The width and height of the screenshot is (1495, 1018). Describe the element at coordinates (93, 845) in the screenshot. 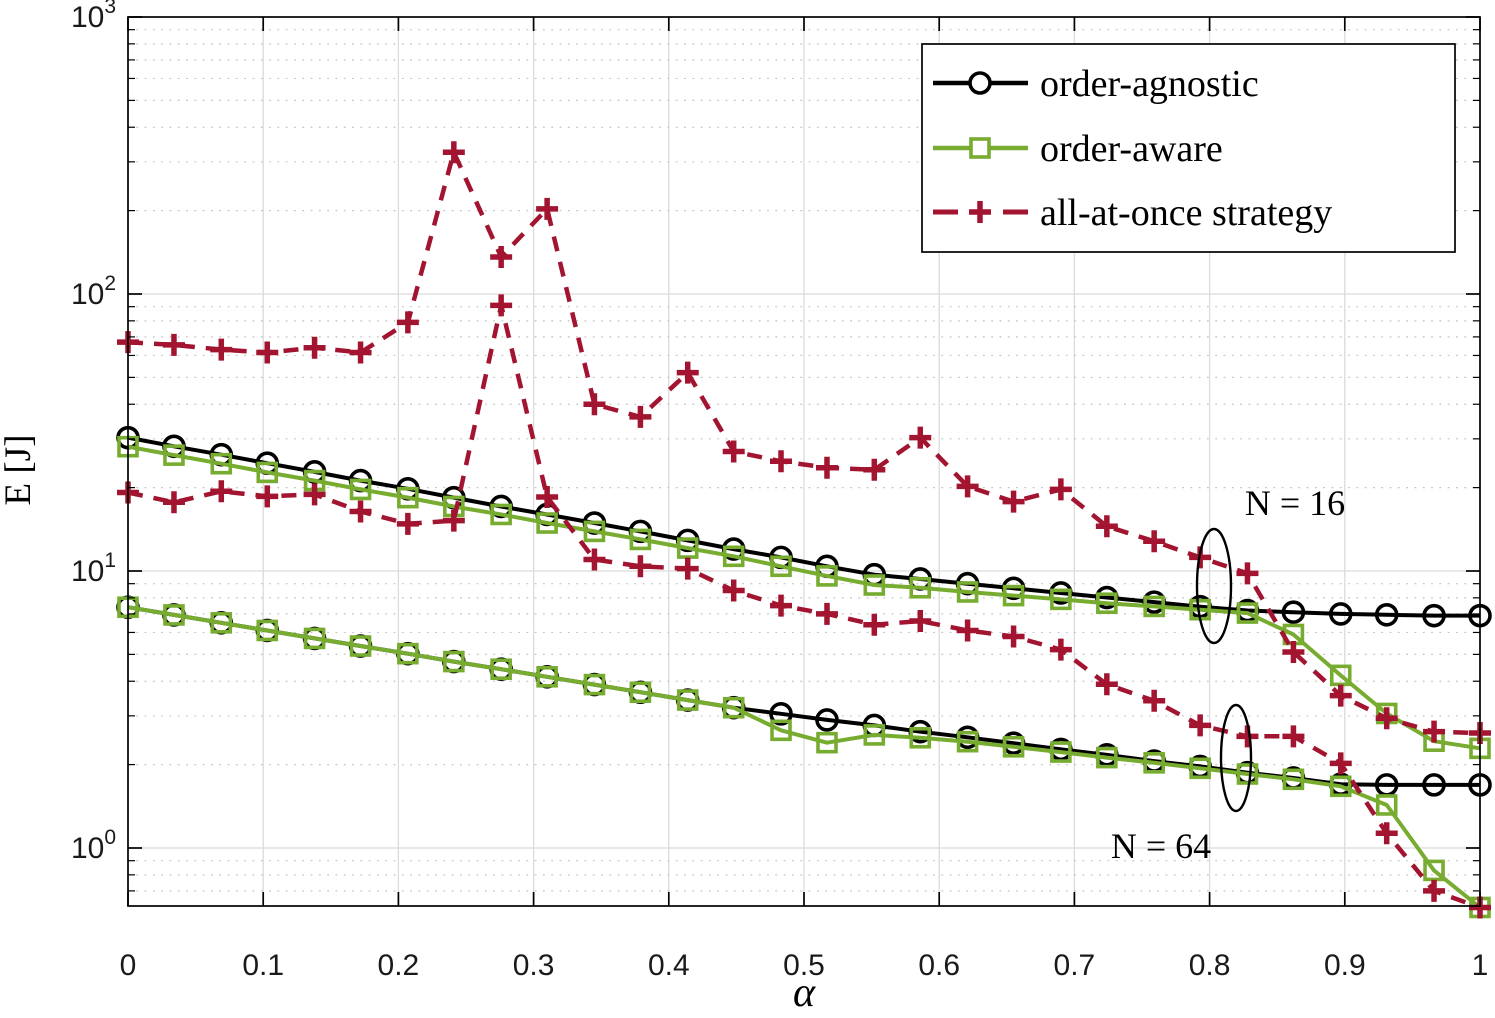

I see `y-tick-label: 10⁰` at that location.